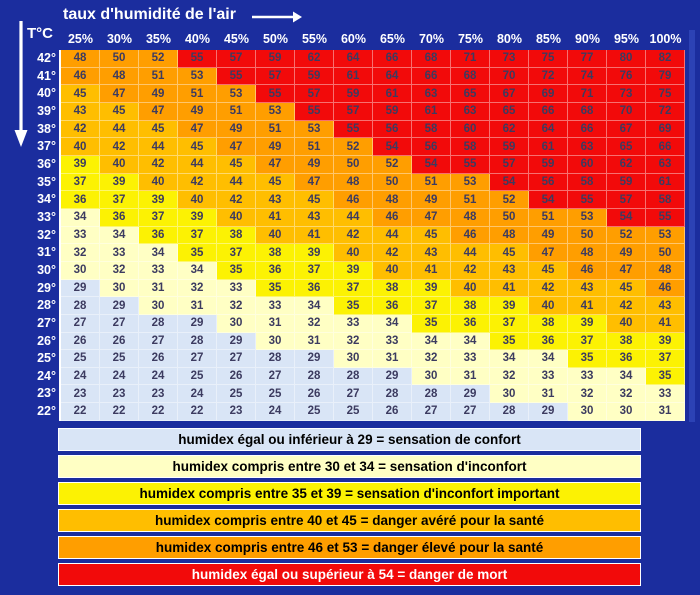 This screenshot has width=700, height=595. Describe the element at coordinates (46, 199) in the screenshot. I see `temperature-label: 34°` at that location.